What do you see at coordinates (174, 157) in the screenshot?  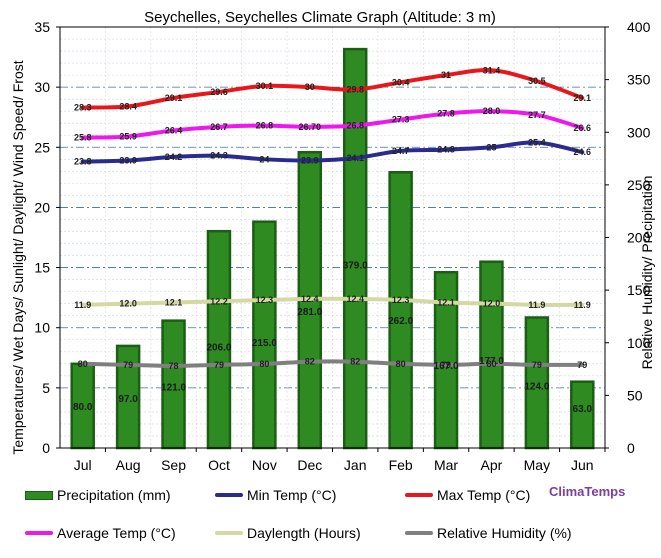 I see `series-data-label: 24.2` at bounding box center [174, 157].